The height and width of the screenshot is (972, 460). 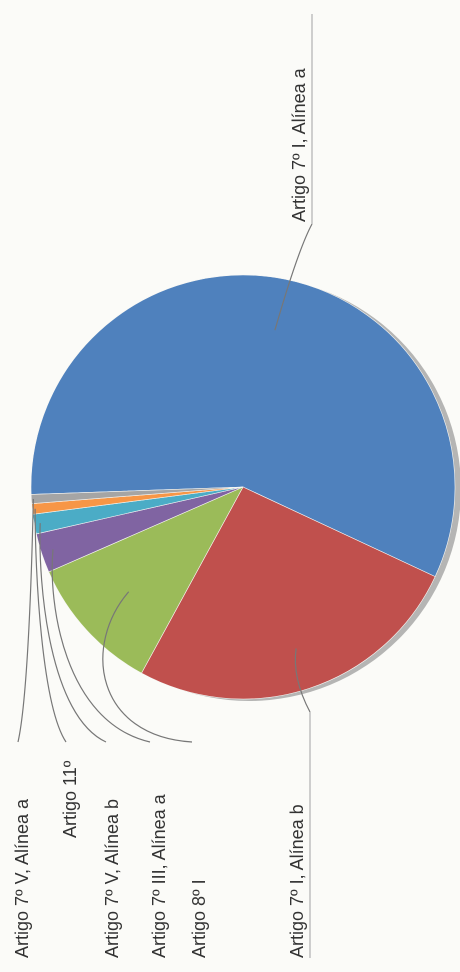 I want to click on slice-label-text: Artigo 7º V, Alínea b, so click(x=112, y=878).